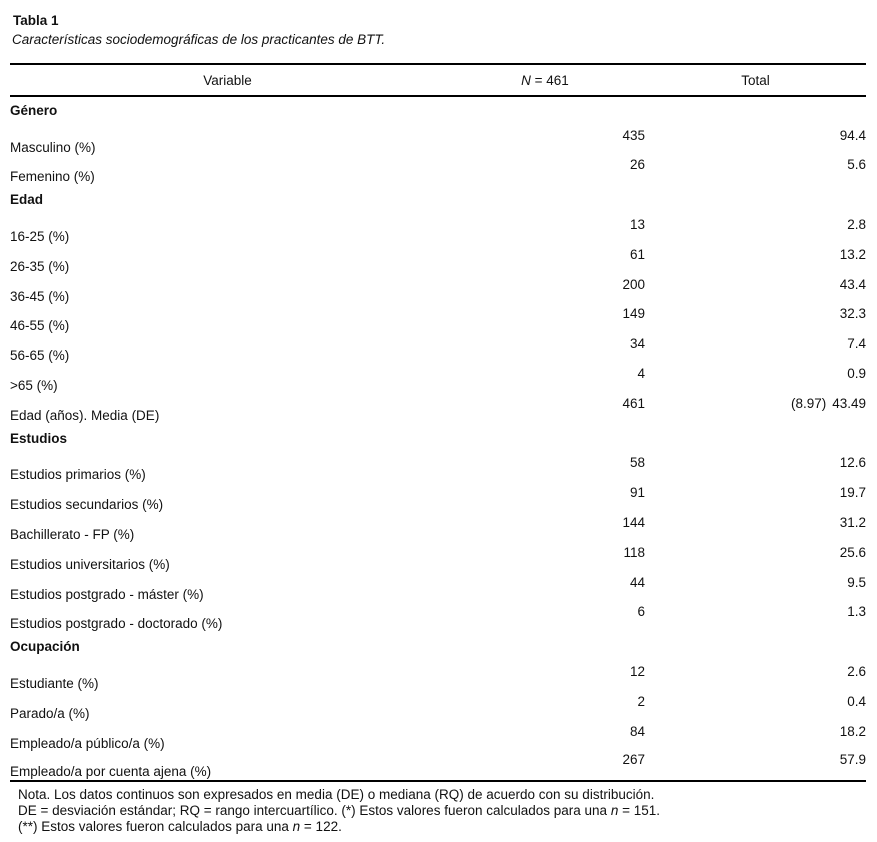  What do you see at coordinates (40, 236) in the screenshot?
I see `variable-label: 16-25 (%)` at bounding box center [40, 236].